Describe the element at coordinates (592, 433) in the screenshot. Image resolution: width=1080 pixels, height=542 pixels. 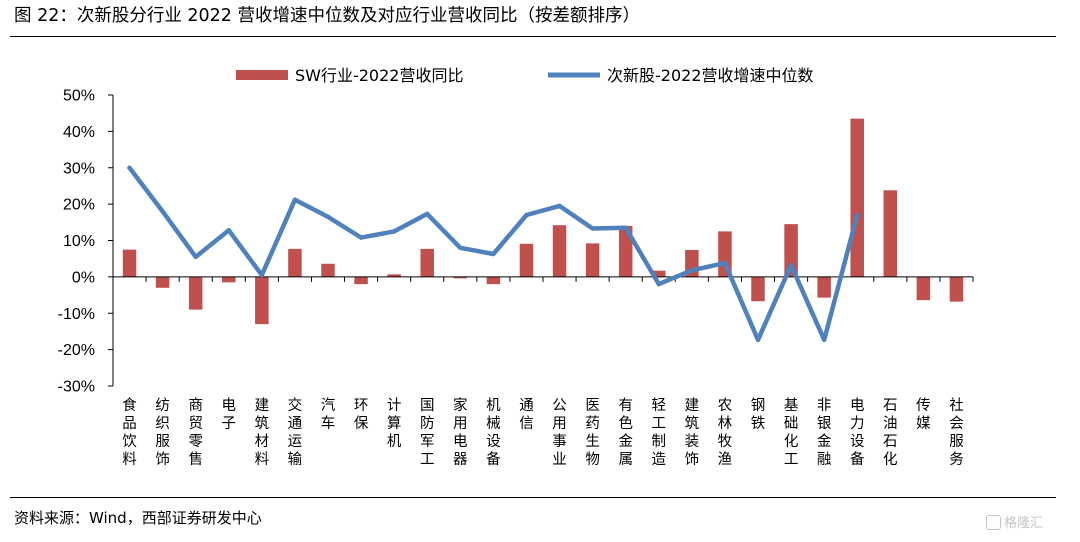
I see `category-label: 医药生物` at that location.